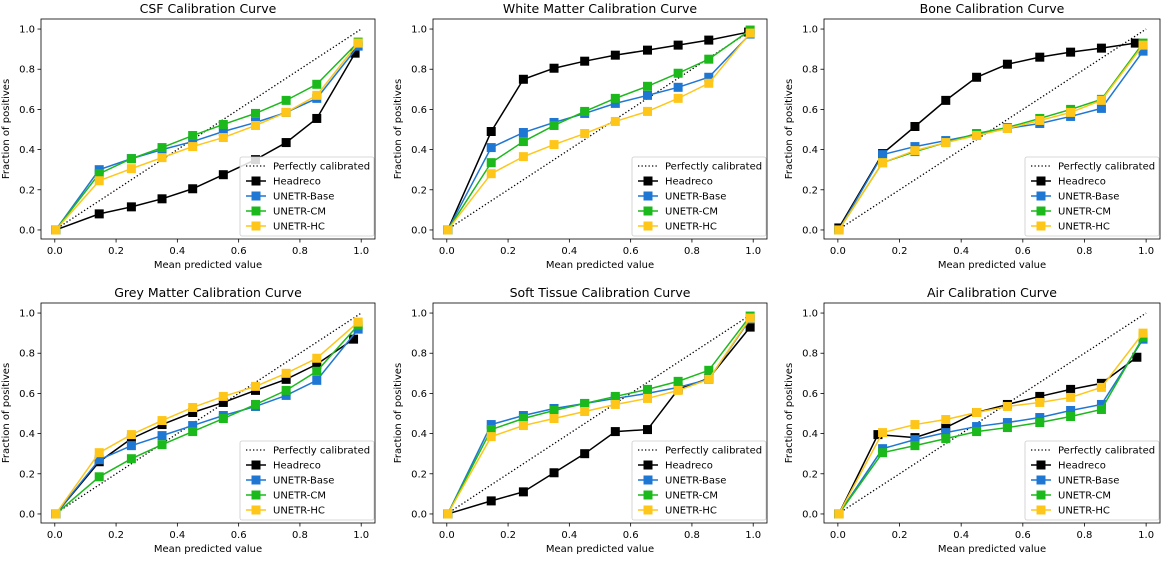 This screenshot has width=1169, height=562. I want to click on chart-title: Bone Calibration Curve, so click(992, 8).